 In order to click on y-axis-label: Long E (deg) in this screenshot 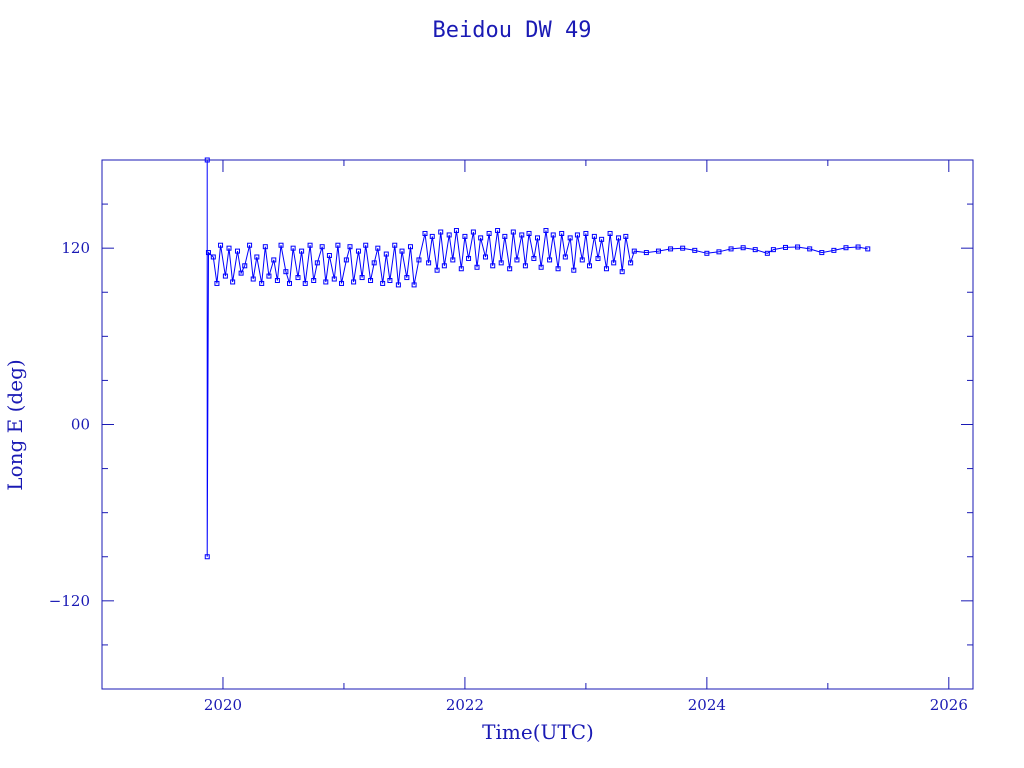, I will do `click(15, 424)`.